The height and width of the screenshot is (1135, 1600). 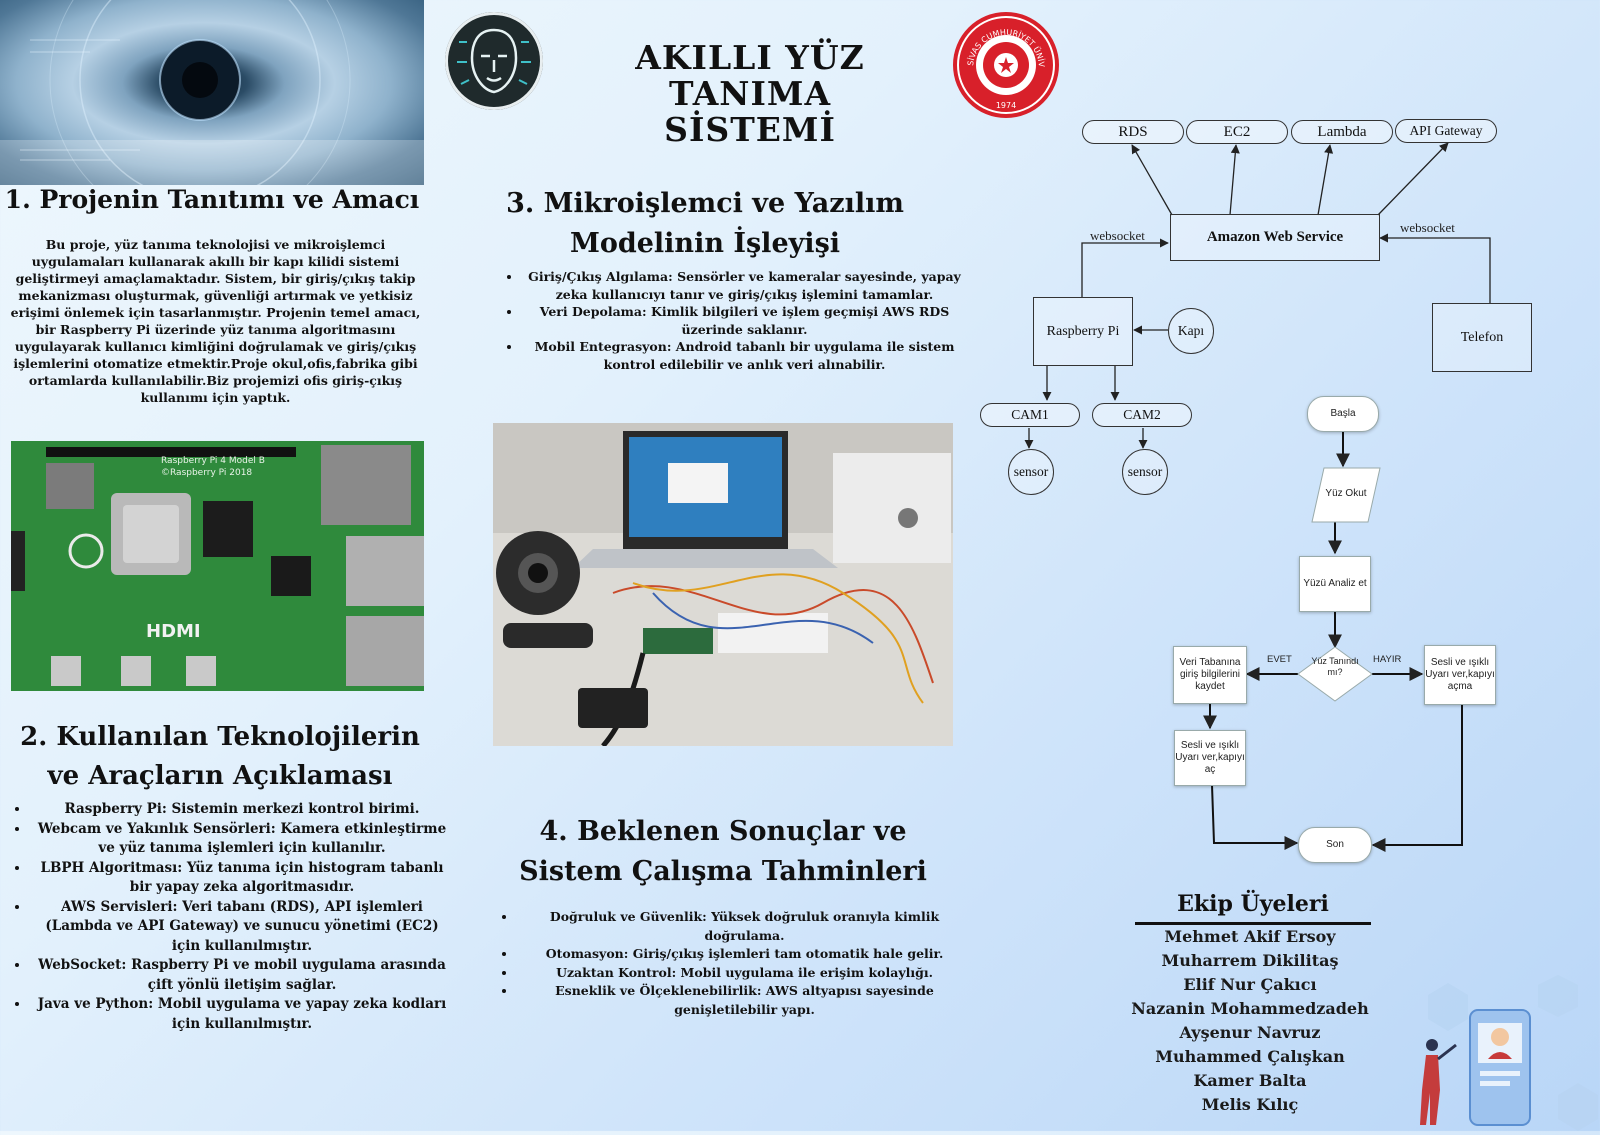 What do you see at coordinates (1133, 132) in the screenshot?
I see `service-rds: RDS` at bounding box center [1133, 132].